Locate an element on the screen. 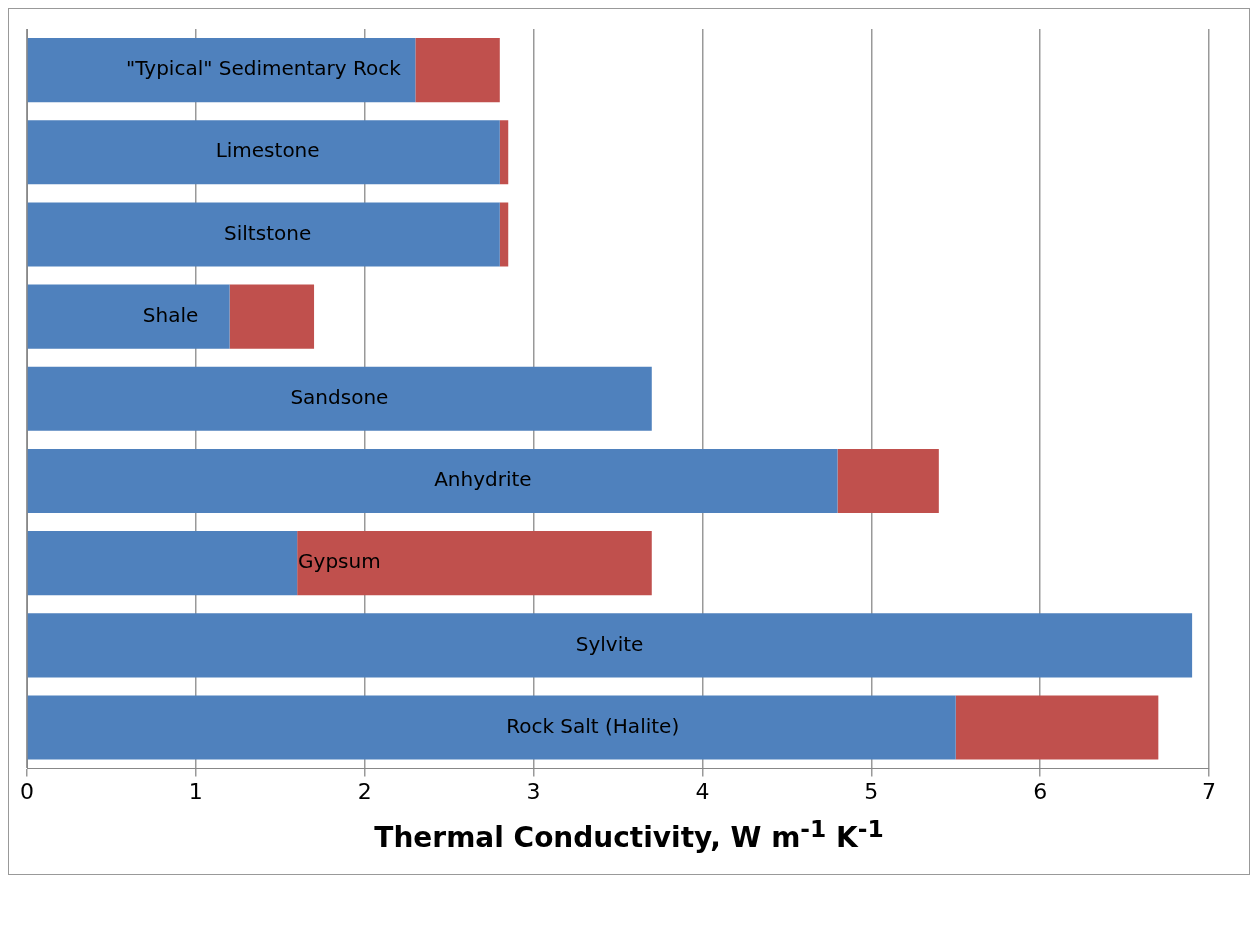  y-tick-label: Shale is located at coordinates (170, 314).